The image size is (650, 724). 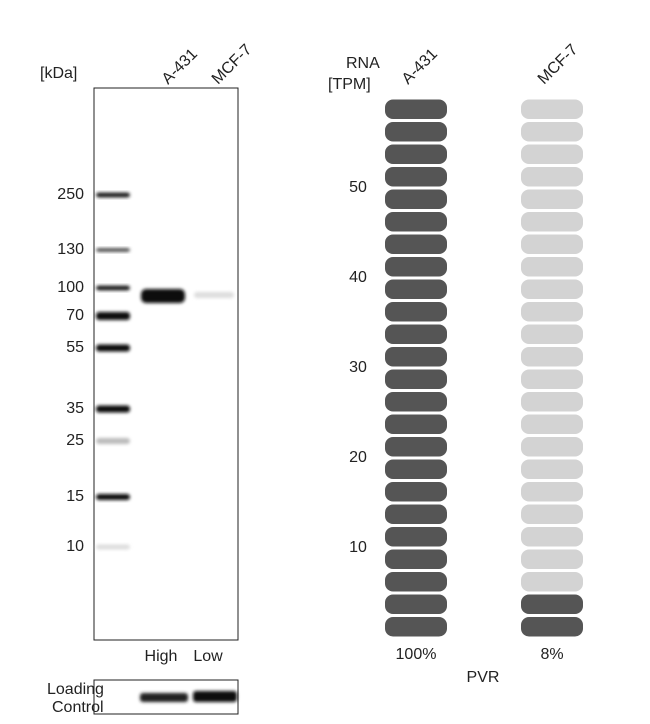 I want to click on y-tick-label: 20, so click(x=358, y=457).